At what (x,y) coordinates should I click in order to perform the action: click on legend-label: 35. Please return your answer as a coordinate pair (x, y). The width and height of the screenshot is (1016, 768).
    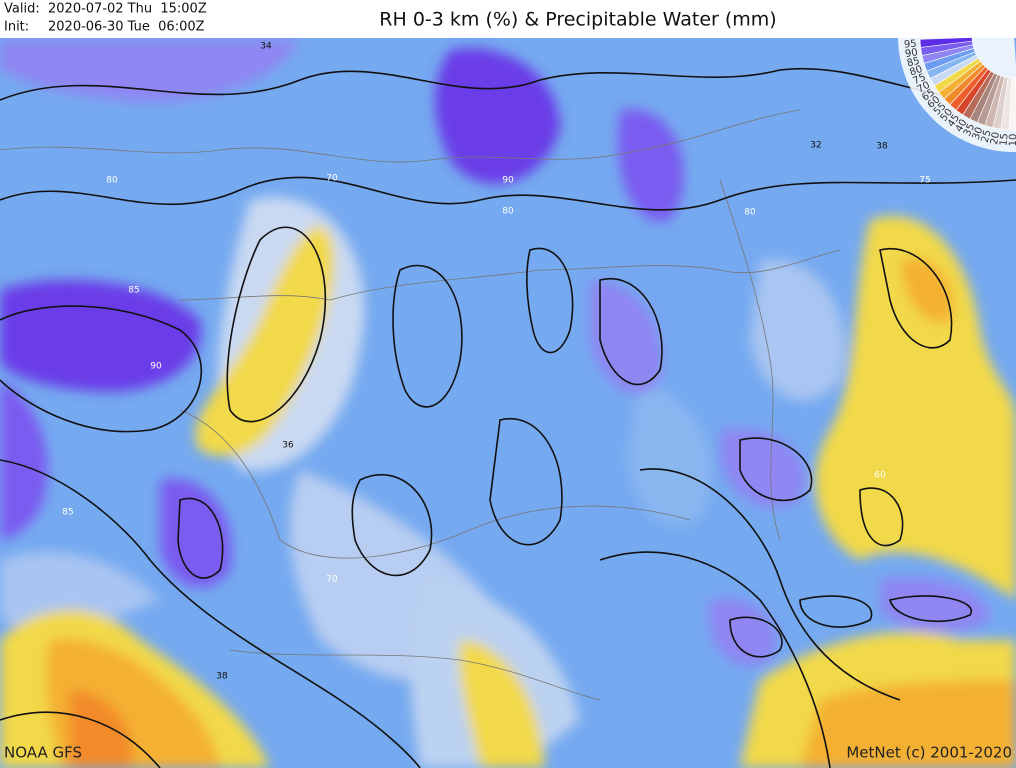
    Looking at the image, I should click on (969, 130).